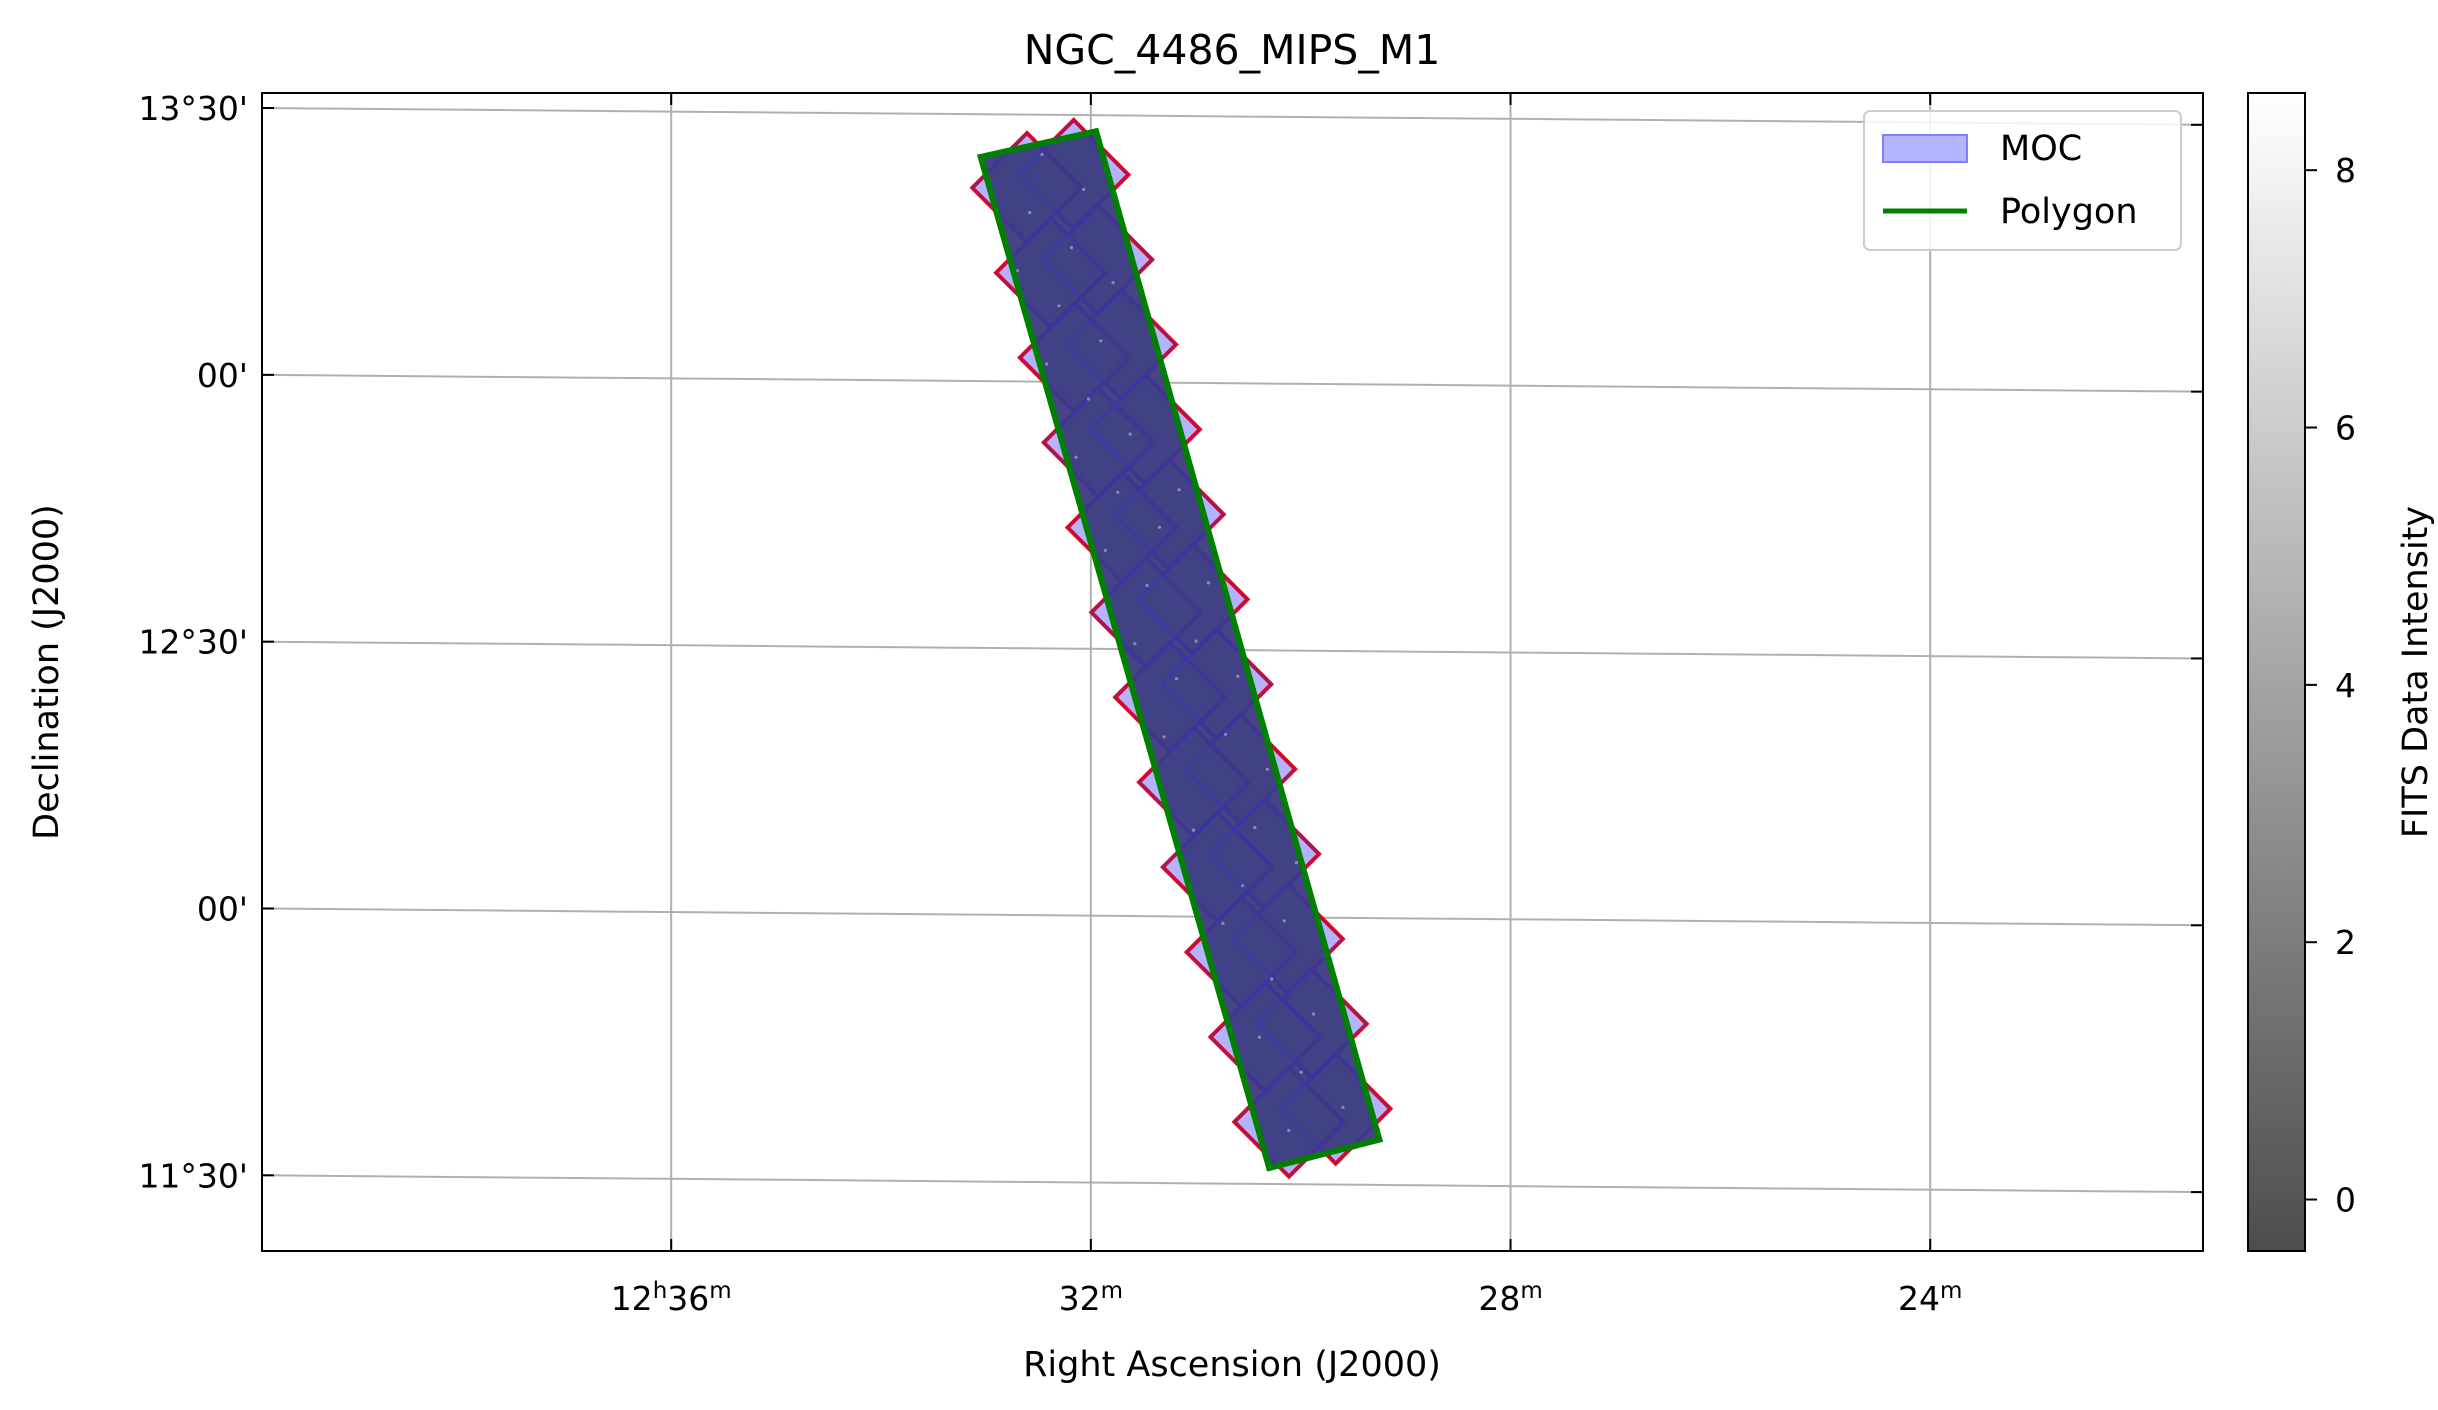 The height and width of the screenshot is (1410, 2438). Describe the element at coordinates (1930, 1298) in the screenshot. I see `x-tick-label: 24m` at that location.